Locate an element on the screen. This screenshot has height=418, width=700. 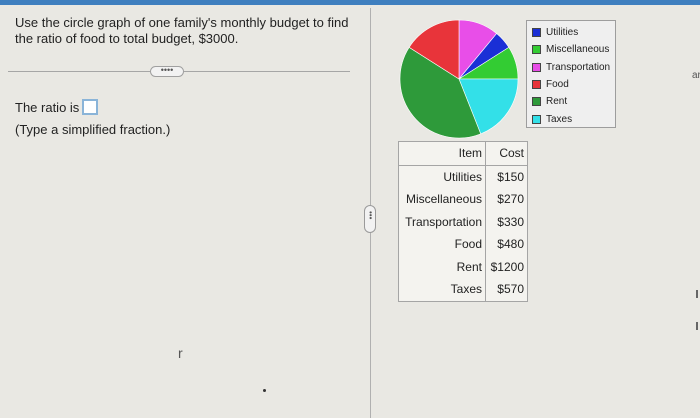
table-row: Transportation $330 is located at coordinates (463, 221).